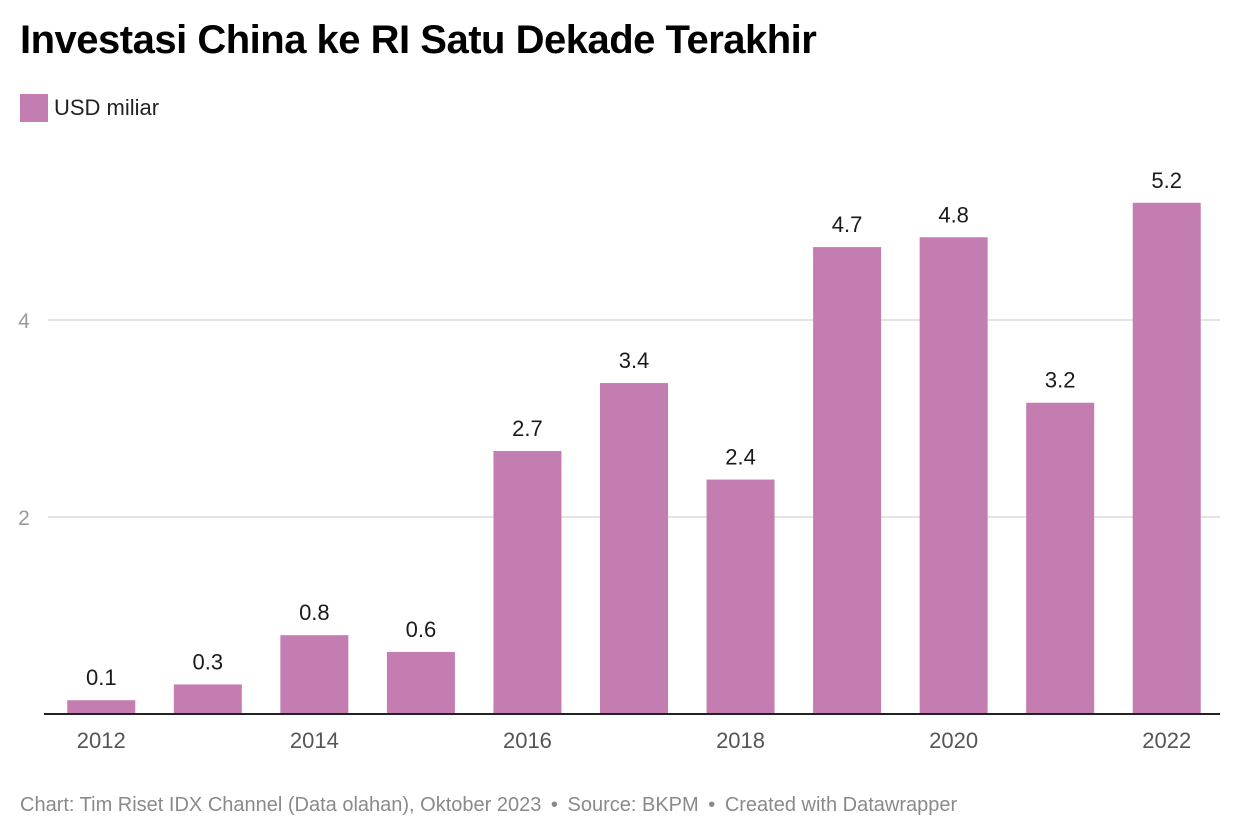 The image size is (1240, 840). I want to click on bar-value-label: 4.8, so click(953, 214).